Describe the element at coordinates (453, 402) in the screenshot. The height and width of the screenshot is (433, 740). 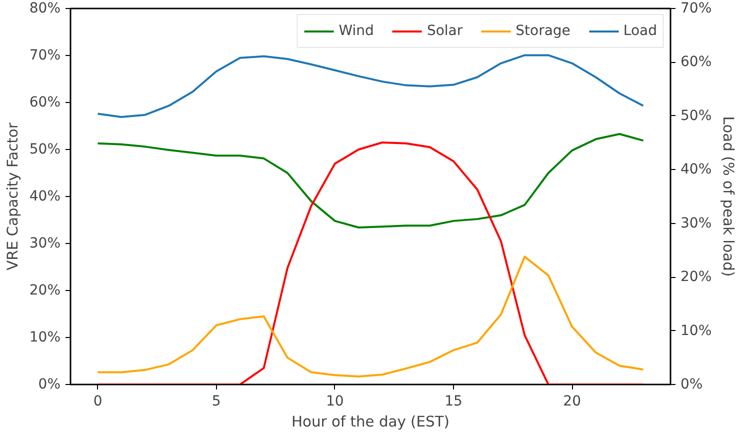
I see `x-tick-label: 15` at that location.